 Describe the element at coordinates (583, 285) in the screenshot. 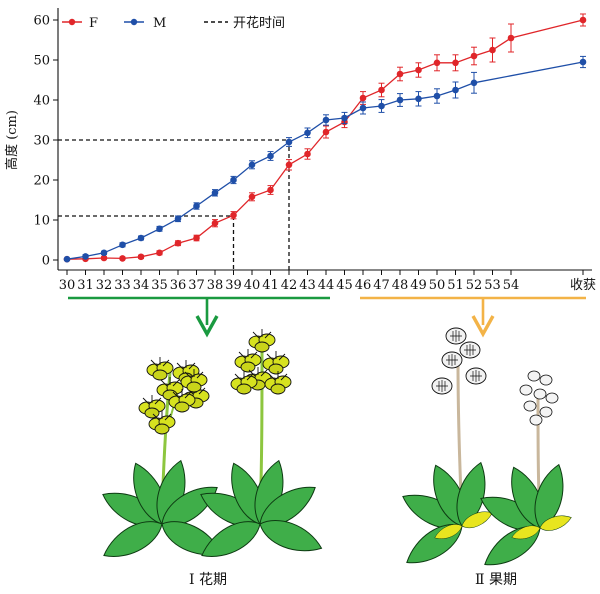

I see `x-tick-label: 收获` at that location.